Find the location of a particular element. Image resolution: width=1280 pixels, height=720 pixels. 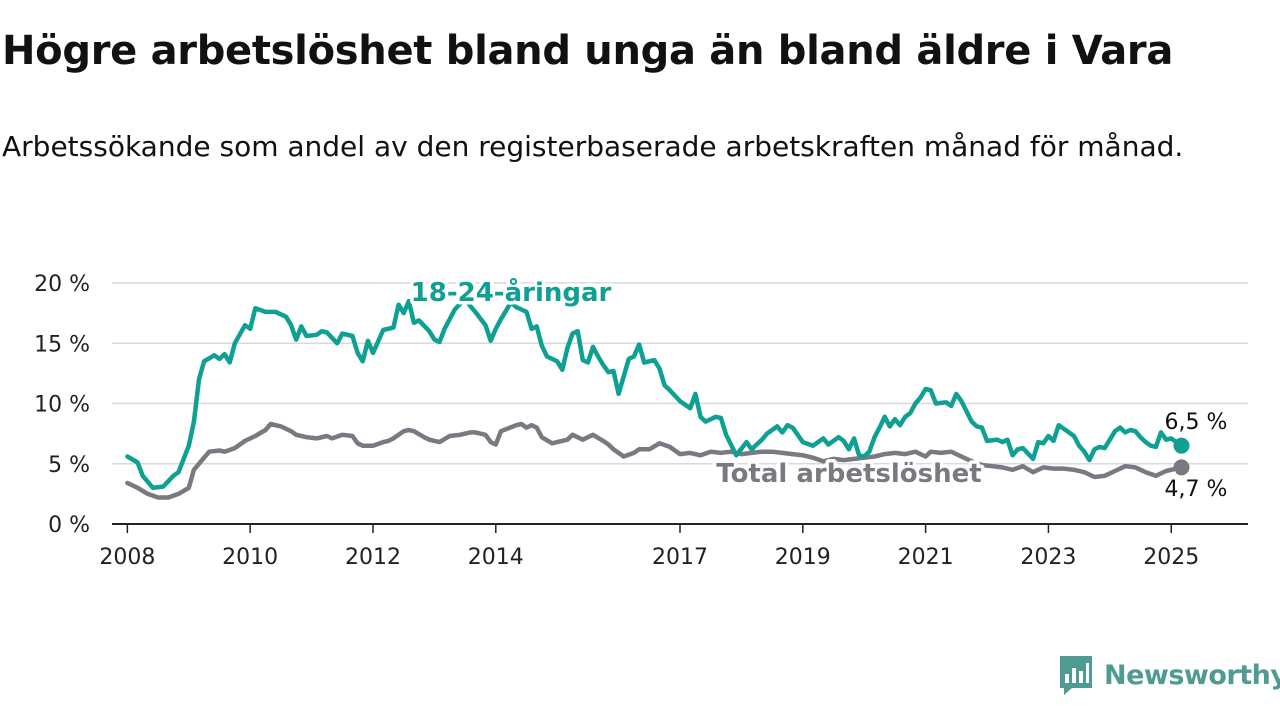

newsworthy-logo: Newsworthy is located at coordinates (1169, 675).